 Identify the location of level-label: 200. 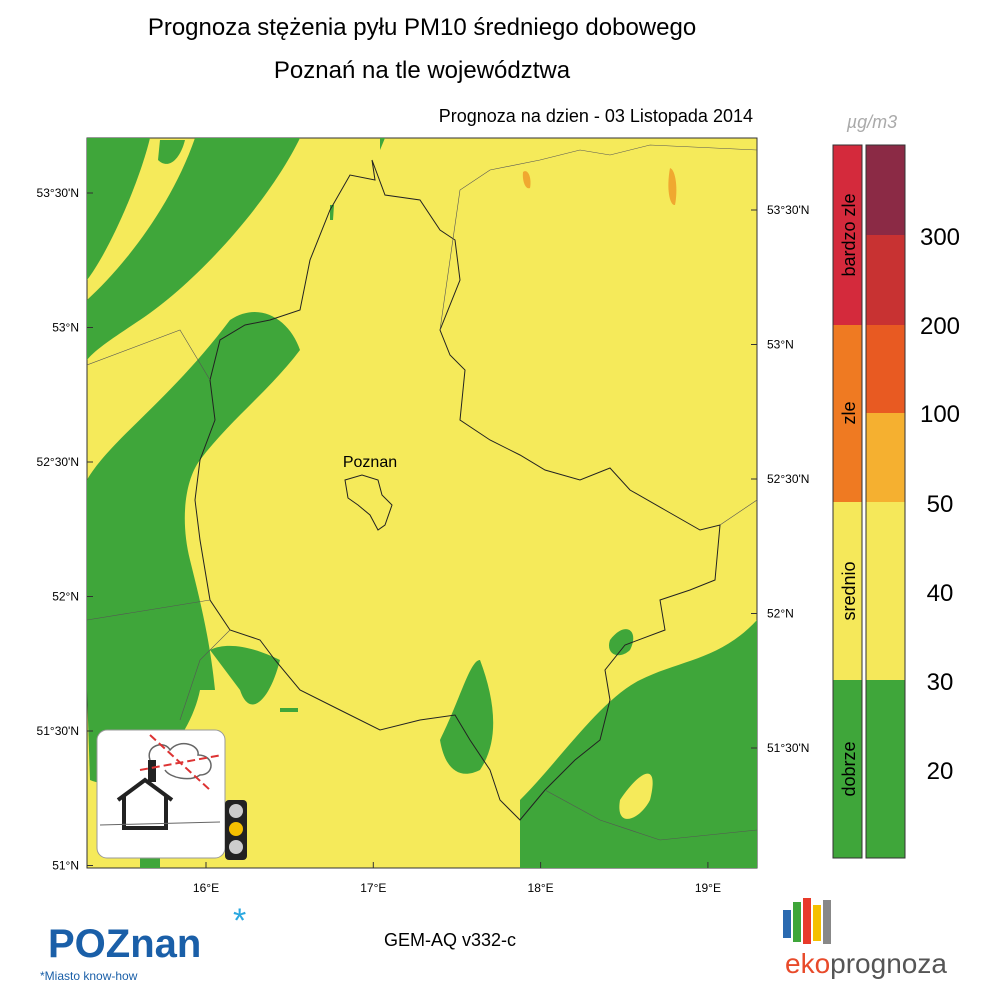
(940, 326).